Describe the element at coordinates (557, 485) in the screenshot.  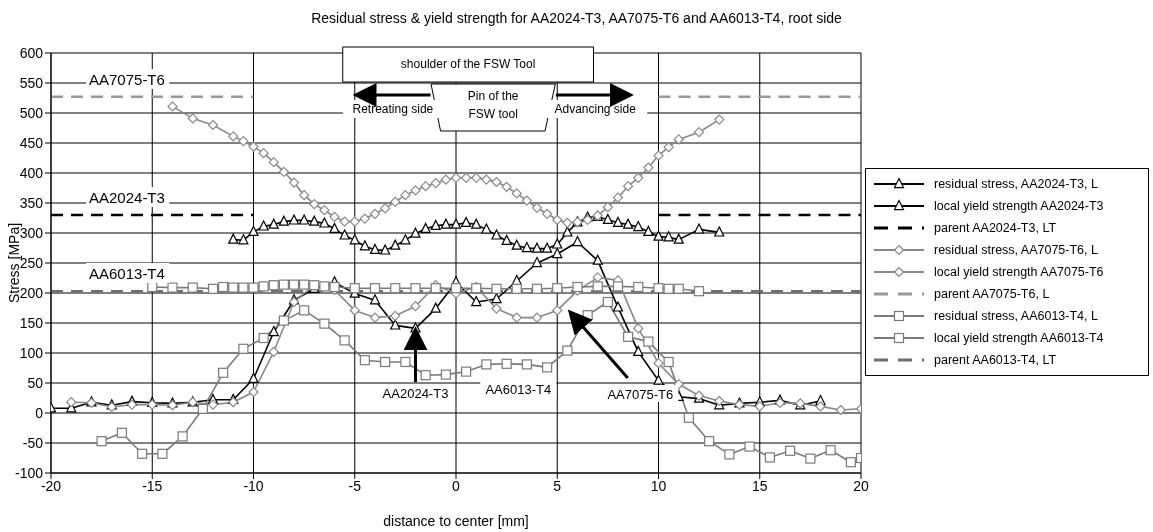
I see `x-tick-label: 5` at that location.